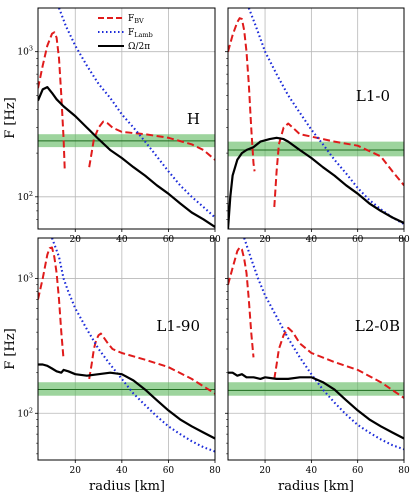 This screenshot has height=498, width=415. Describe the element at coordinates (136, 19) in the screenshot. I see `legend-label-bv: FBV` at that location.